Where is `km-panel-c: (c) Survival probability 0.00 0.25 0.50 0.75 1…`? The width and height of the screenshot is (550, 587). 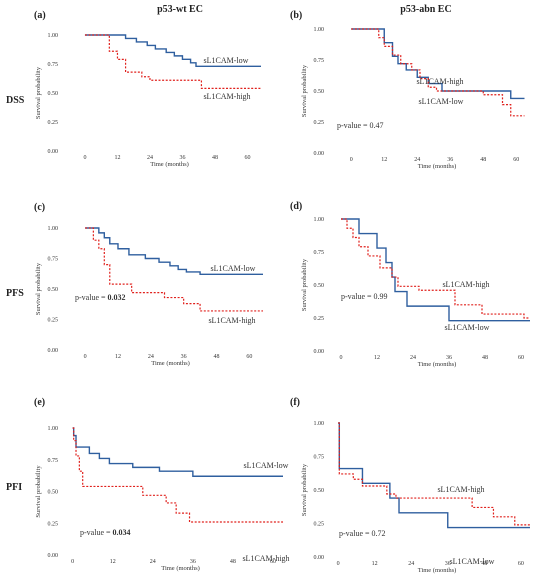 km-panel-c: (c) Survival probability 0.00 0.25 0.50 0.75 1… is located at coordinates (148, 284).